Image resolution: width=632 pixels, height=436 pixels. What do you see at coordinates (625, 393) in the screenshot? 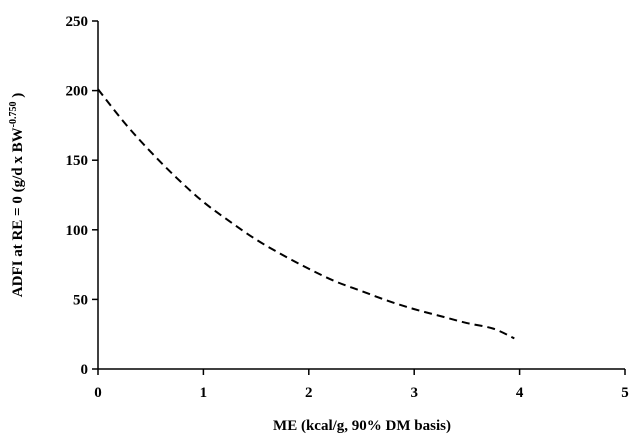
I see `x-tick-label: 5` at bounding box center [625, 393].